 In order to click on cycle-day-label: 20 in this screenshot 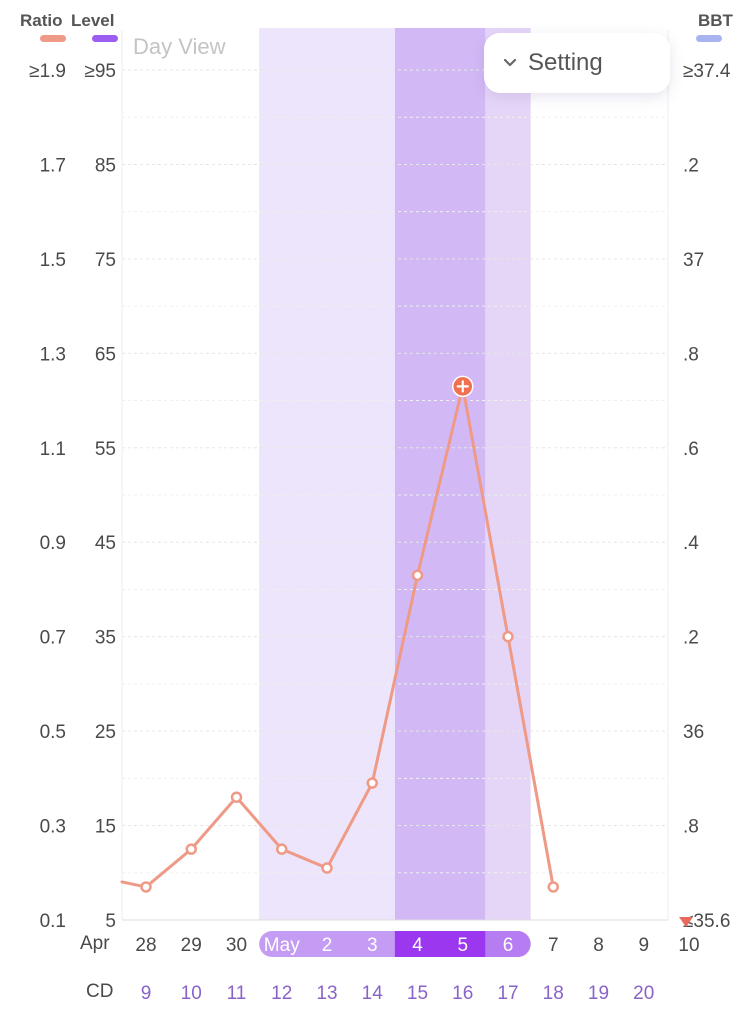, I will do `click(643, 993)`.